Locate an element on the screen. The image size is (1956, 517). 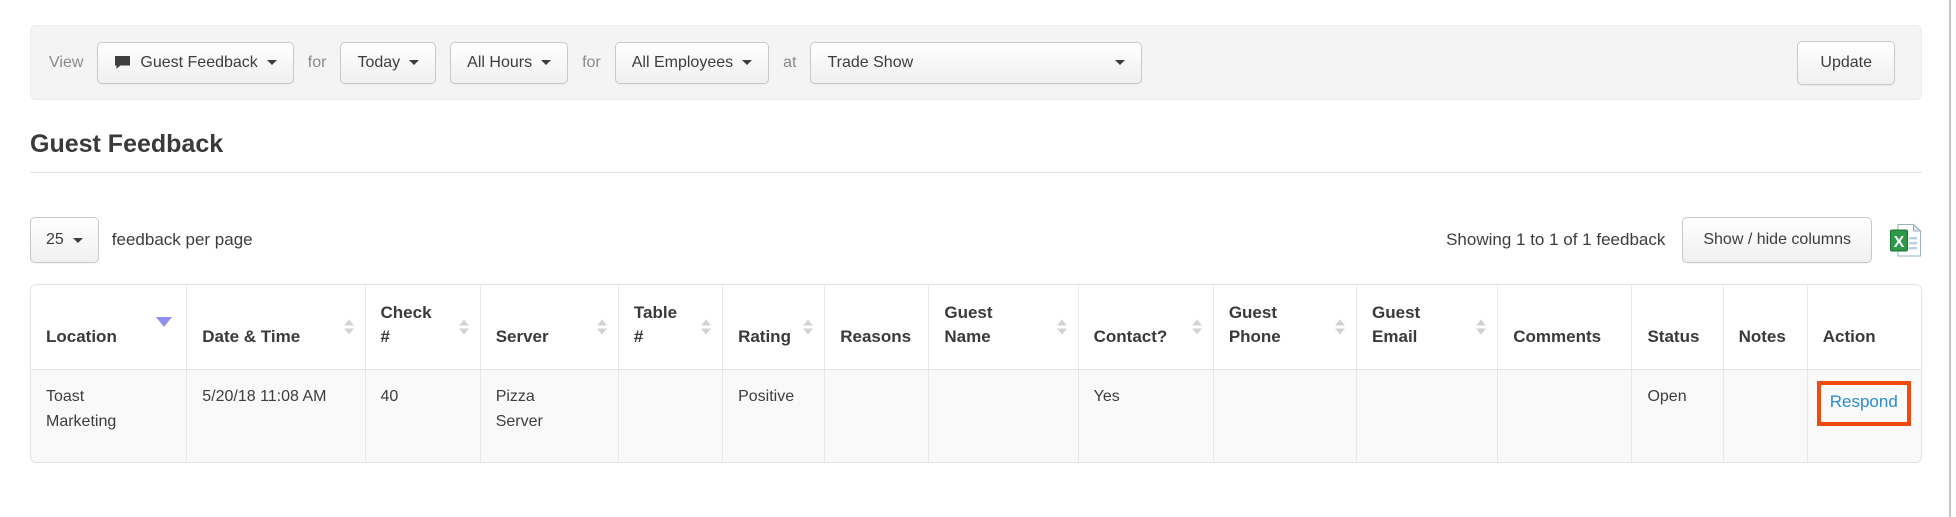
show-hide-columns-button: Show / hide columns is located at coordinates (1777, 240).